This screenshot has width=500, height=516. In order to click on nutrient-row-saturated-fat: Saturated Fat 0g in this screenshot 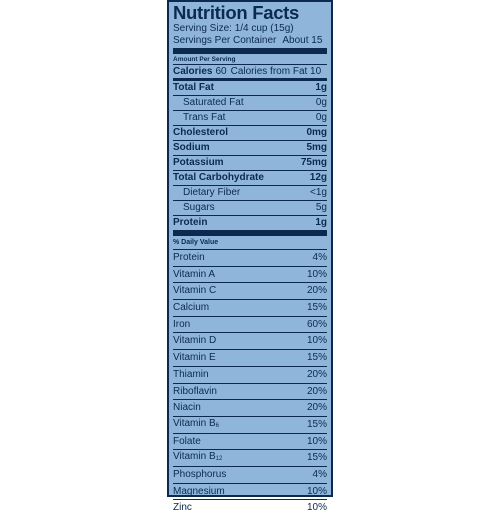, I will do `click(250, 102)`.